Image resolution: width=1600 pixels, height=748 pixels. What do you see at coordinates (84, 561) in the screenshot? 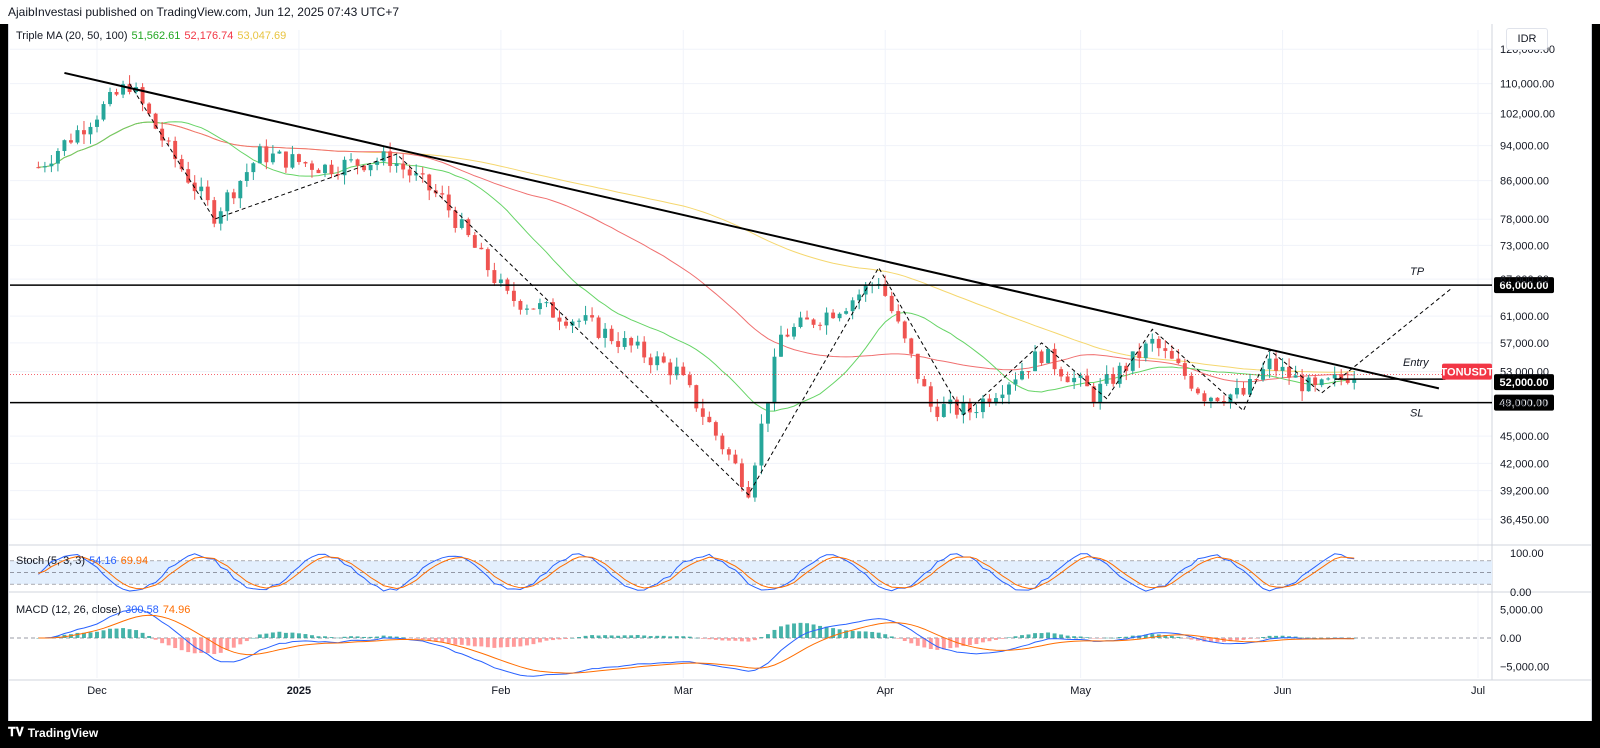
I see `stoch-legend: Stoch (5, 3, 3) 54.16 69.94` at bounding box center [84, 561].